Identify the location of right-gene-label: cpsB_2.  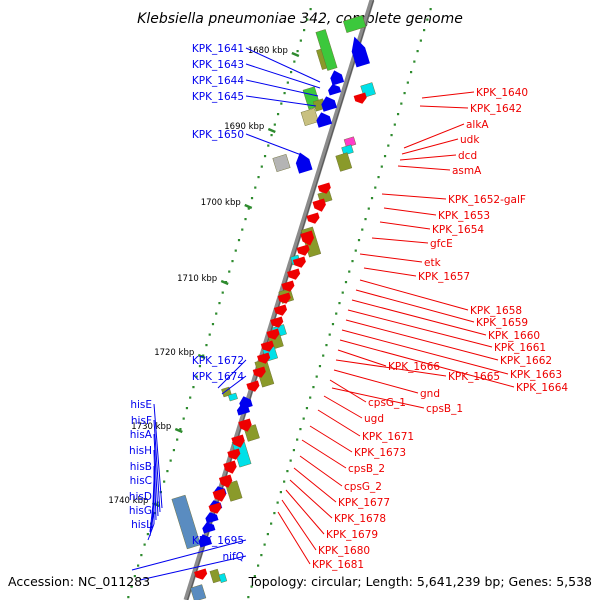
(366, 469).